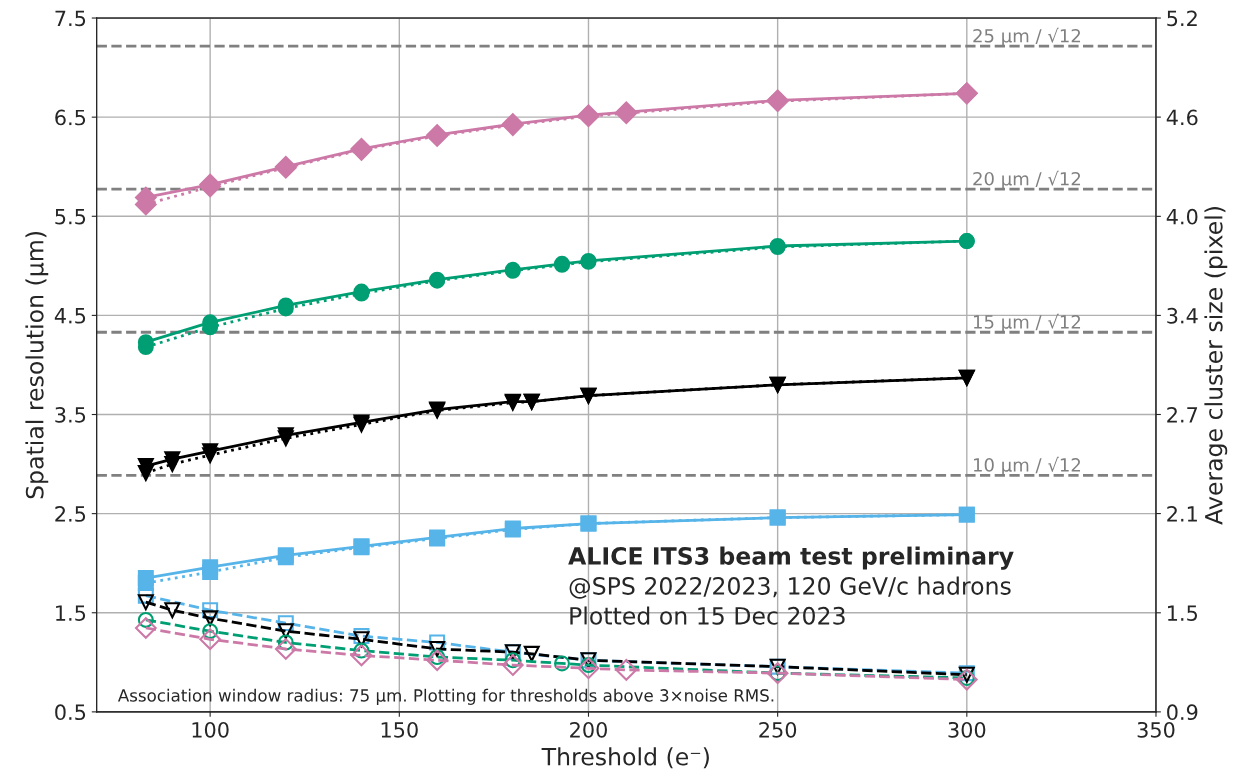 This screenshot has height=784, width=1239. What do you see at coordinates (1182, 315) in the screenshot?
I see `y2-tick-label: 3.4` at bounding box center [1182, 315].